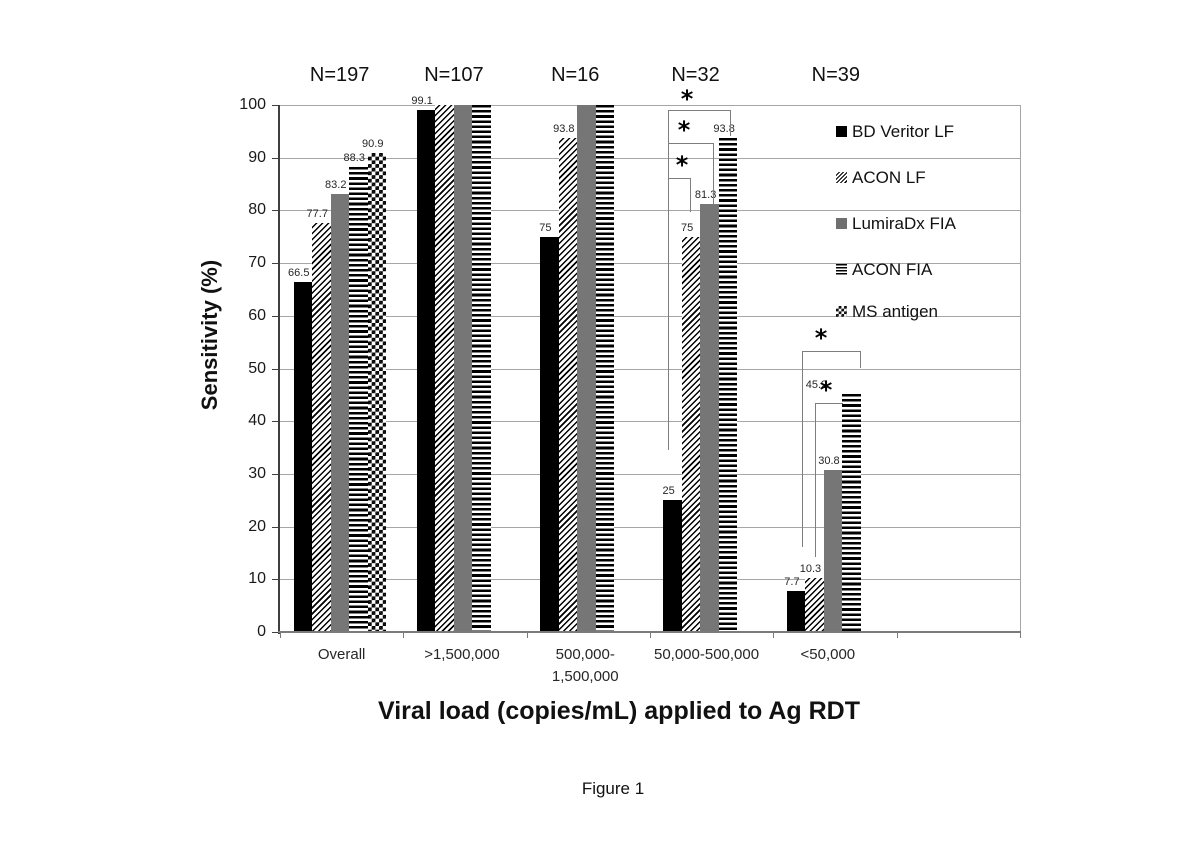 The image size is (1198, 842). What do you see at coordinates (257, 263) in the screenshot?
I see `y-tick-label: 70` at bounding box center [257, 263].